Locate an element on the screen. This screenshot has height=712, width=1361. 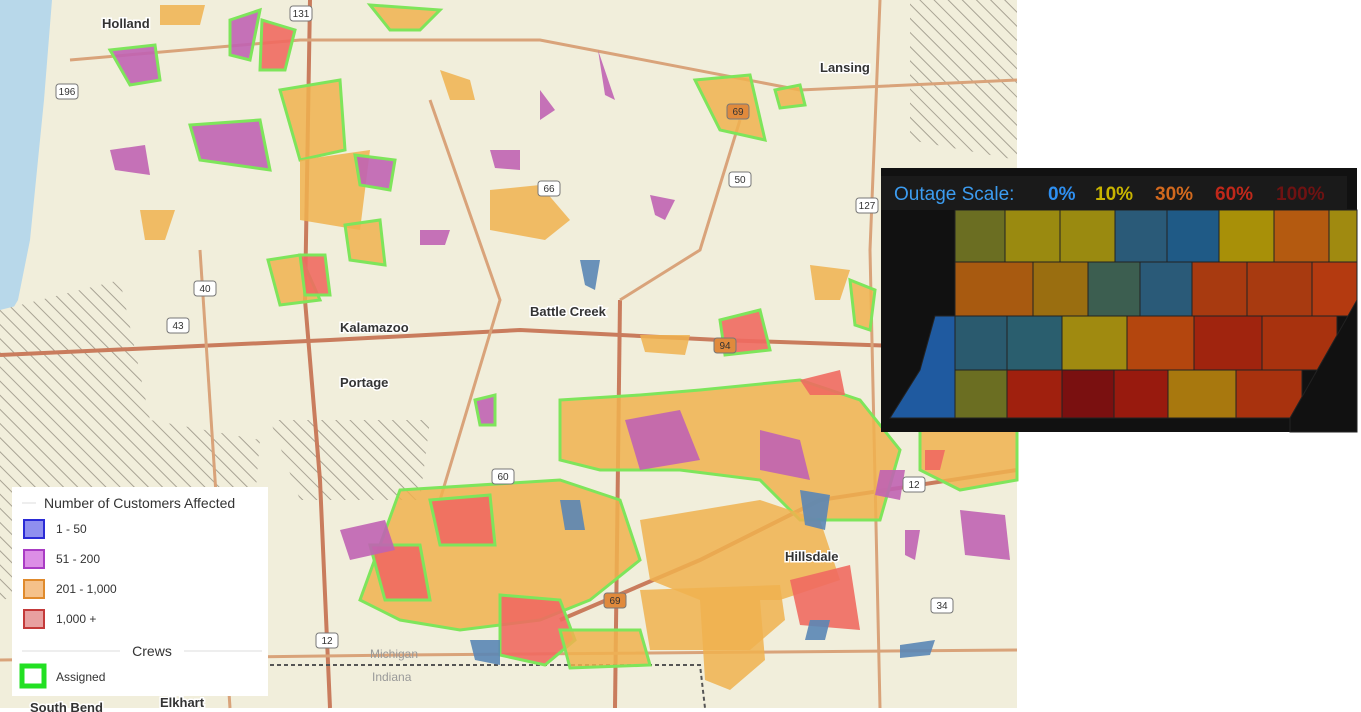
route-shield: 66 is located at coordinates (549, 188).